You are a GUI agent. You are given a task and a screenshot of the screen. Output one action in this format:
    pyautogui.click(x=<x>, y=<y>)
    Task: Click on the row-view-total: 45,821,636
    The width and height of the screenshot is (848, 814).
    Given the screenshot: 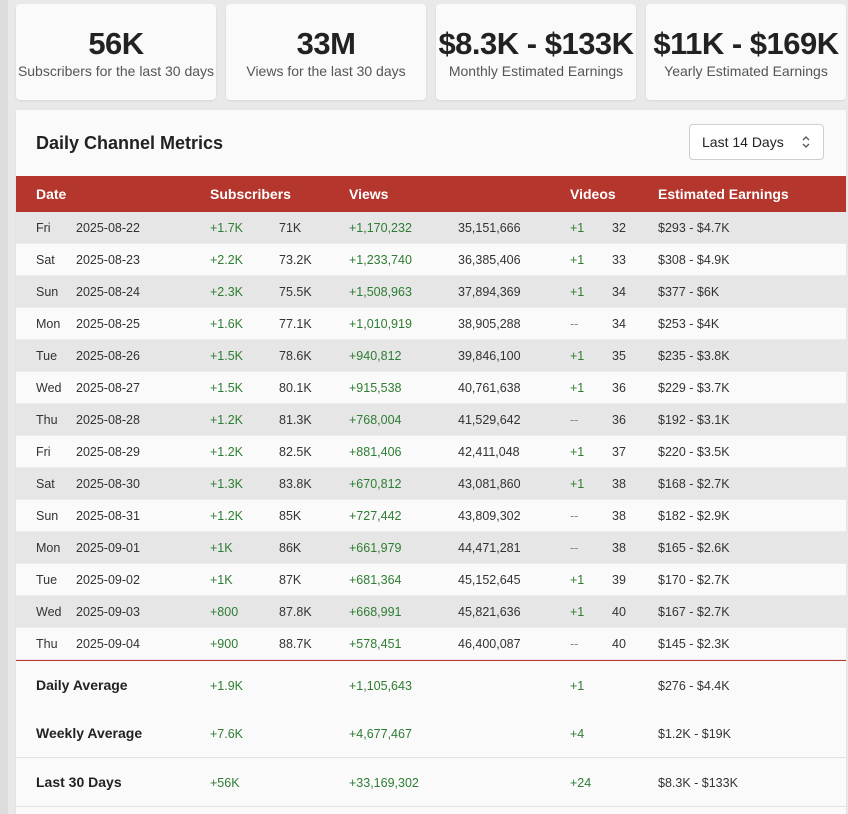 What is the action you would take?
    pyautogui.click(x=489, y=612)
    